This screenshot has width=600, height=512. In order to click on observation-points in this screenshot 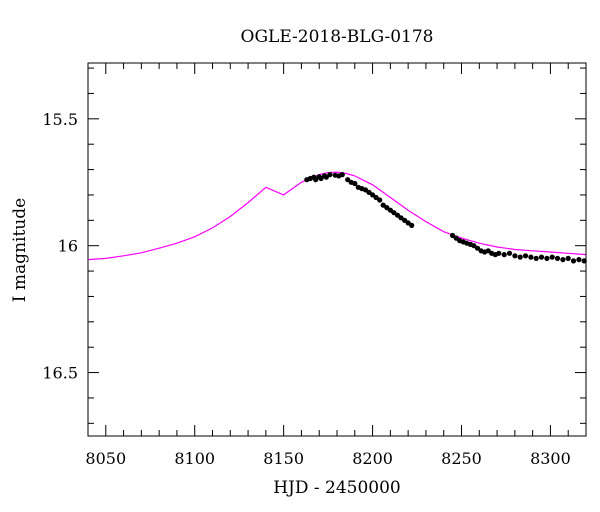, I will do `click(445, 218)`.